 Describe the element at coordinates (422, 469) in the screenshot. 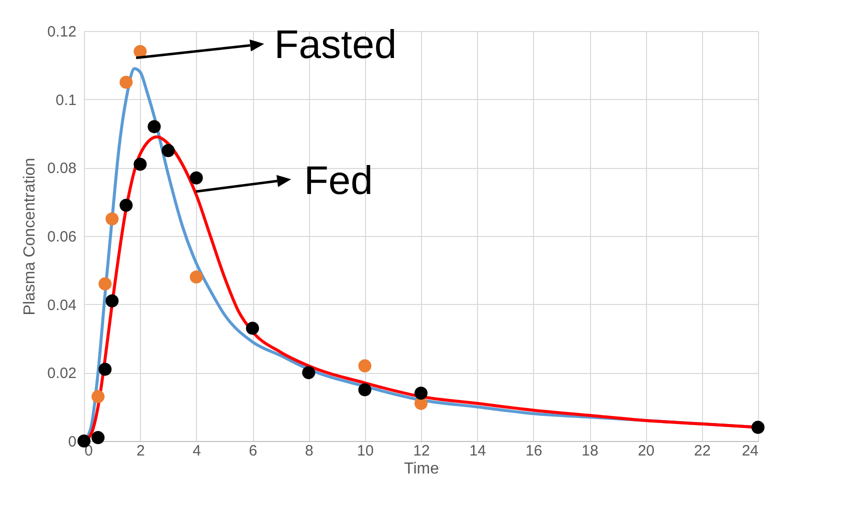

I see `x-axis-title: Time` at that location.